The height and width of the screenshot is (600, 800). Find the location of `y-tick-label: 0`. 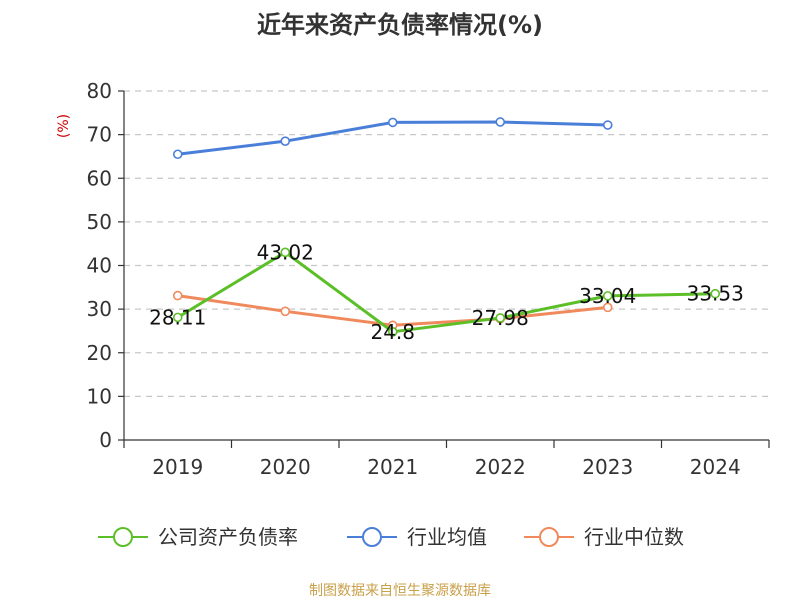

y-tick-label: 0 is located at coordinates (105, 440).